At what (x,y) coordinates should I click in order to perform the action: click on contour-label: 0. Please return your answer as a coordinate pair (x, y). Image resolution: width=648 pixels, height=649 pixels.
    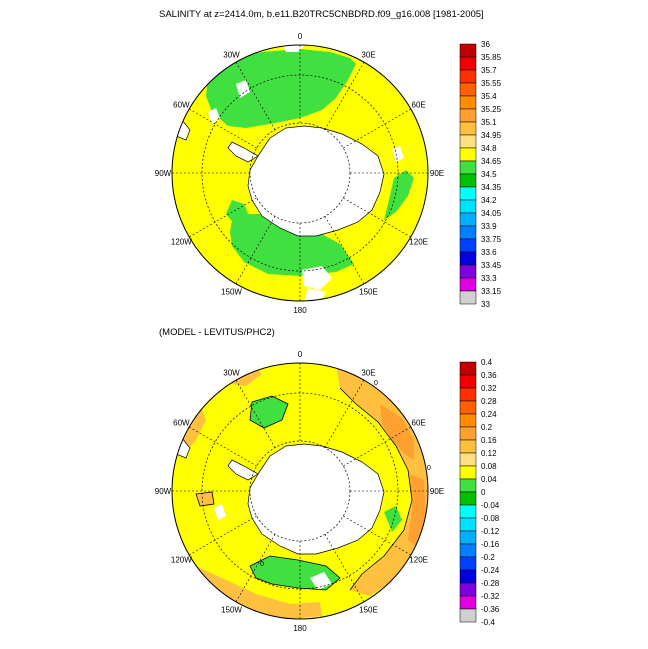
    Looking at the image, I should click on (429, 468).